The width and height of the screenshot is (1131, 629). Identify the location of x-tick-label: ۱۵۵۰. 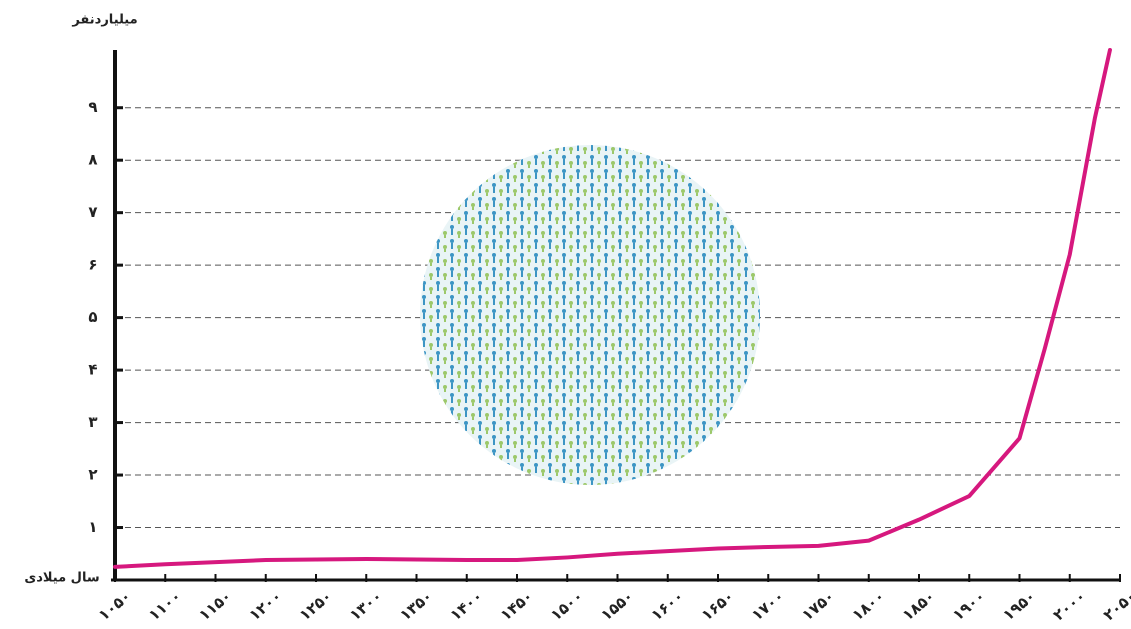
(617, 605).